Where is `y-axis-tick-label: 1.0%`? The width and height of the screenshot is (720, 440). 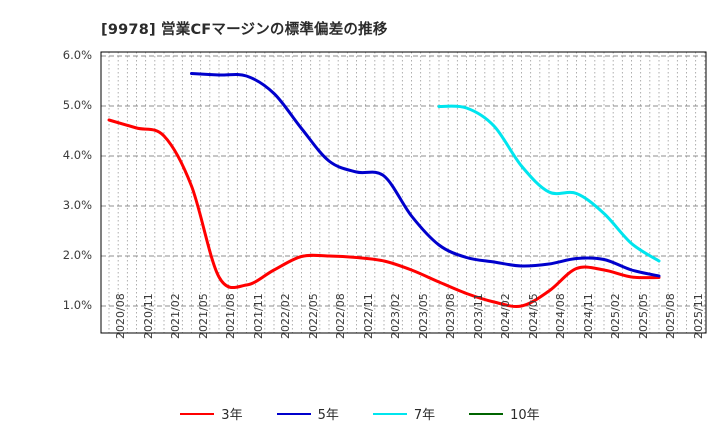
y-axis-tick-label: 1.0% is located at coordinates (77, 305).